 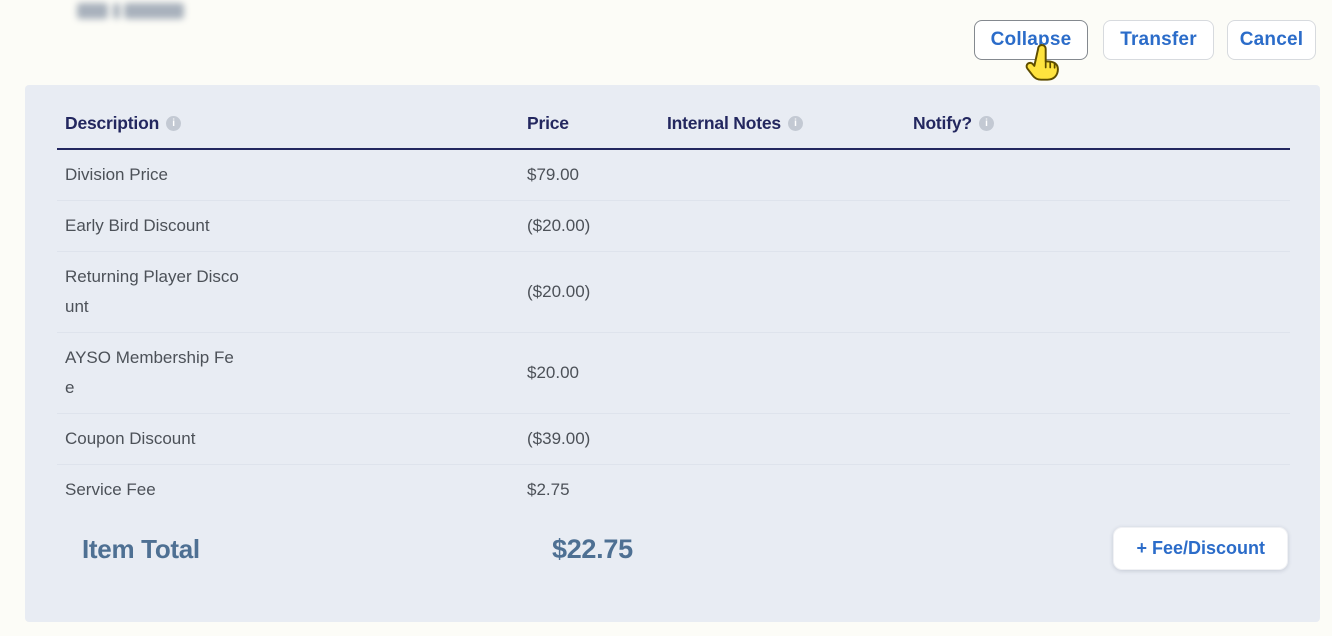 I want to click on table-row: Coupon Discount ($39.00), so click(x=673, y=439).